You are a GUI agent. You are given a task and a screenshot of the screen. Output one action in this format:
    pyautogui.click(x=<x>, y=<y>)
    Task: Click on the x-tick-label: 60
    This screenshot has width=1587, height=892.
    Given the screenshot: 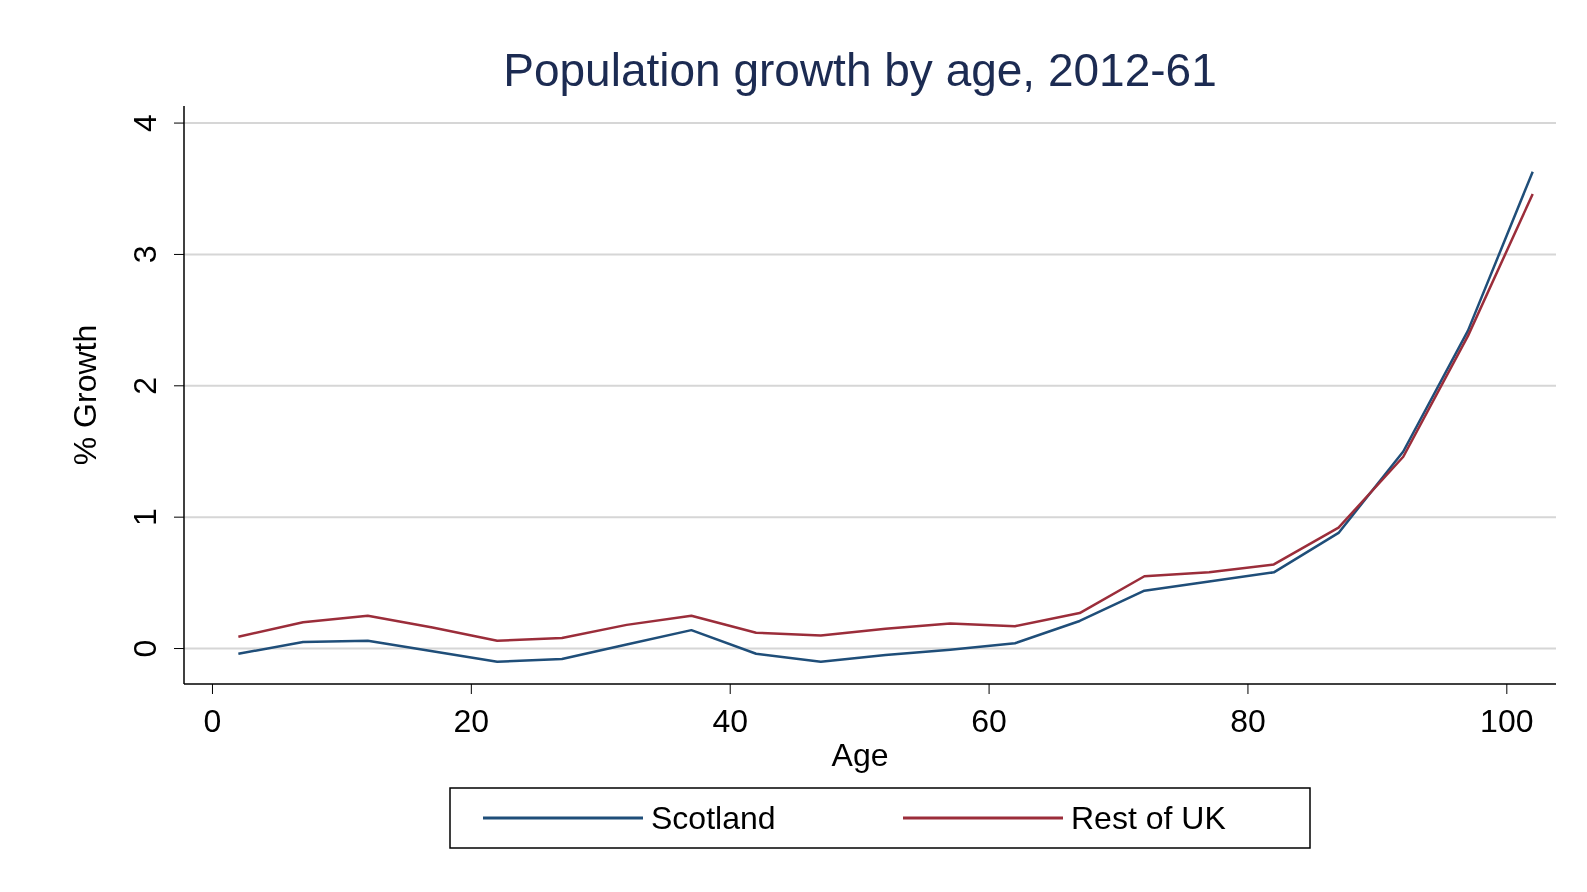 What is the action you would take?
    pyautogui.click(x=989, y=721)
    